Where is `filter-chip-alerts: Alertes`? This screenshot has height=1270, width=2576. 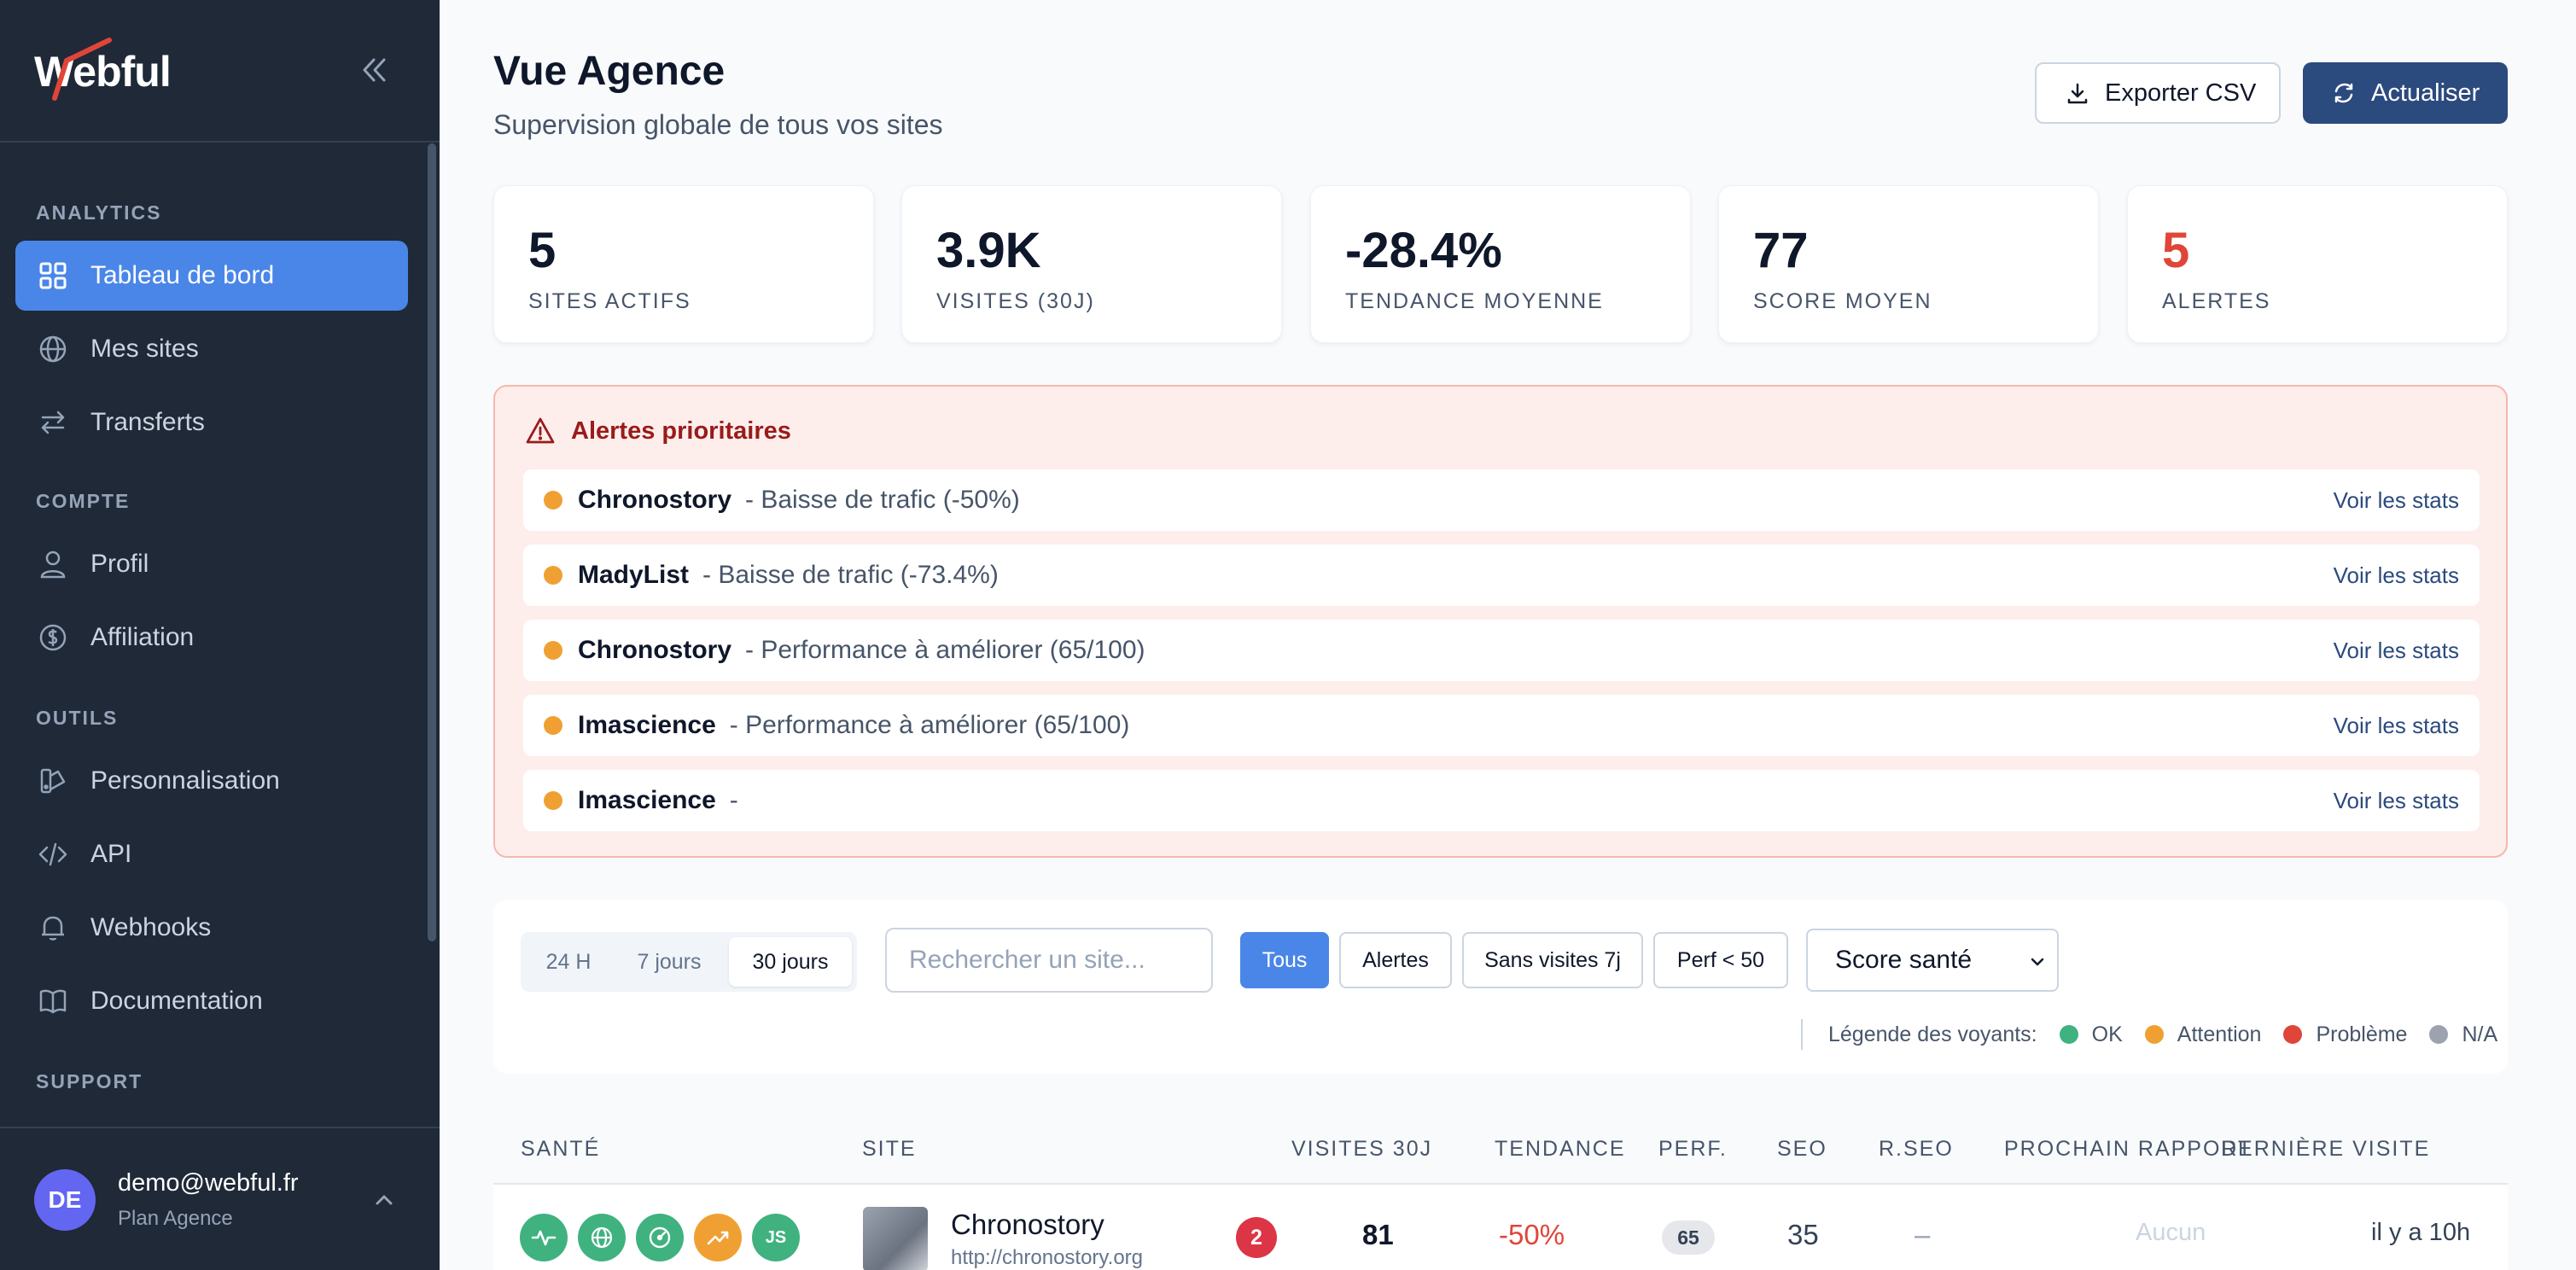
filter-chip-alerts: Alertes is located at coordinates (1395, 960).